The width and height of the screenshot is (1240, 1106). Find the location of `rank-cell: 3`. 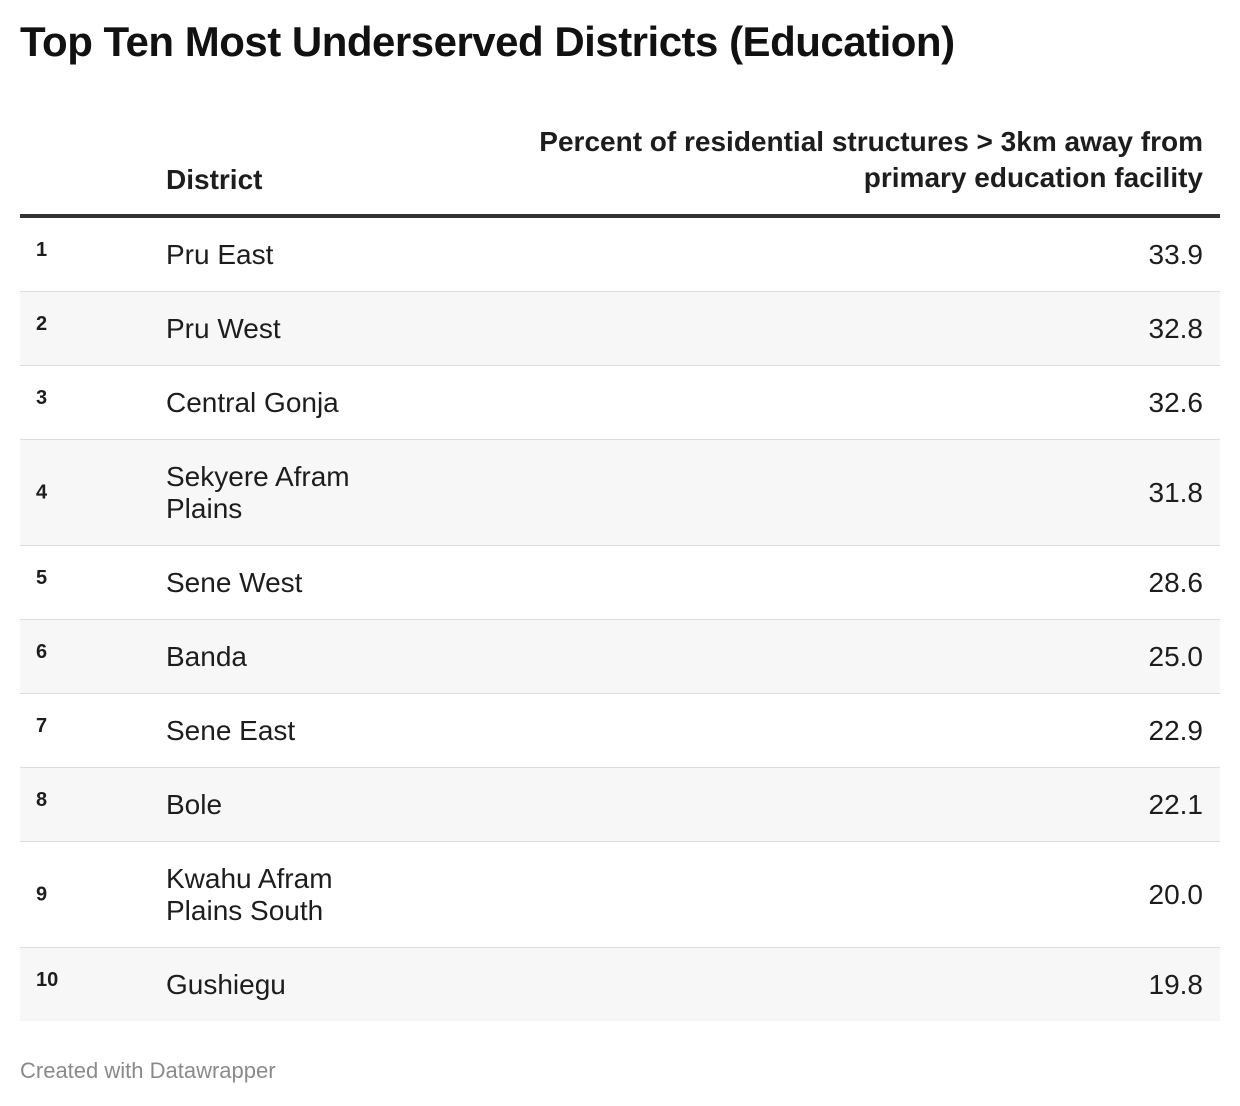

rank-cell: 3 is located at coordinates (42, 397).